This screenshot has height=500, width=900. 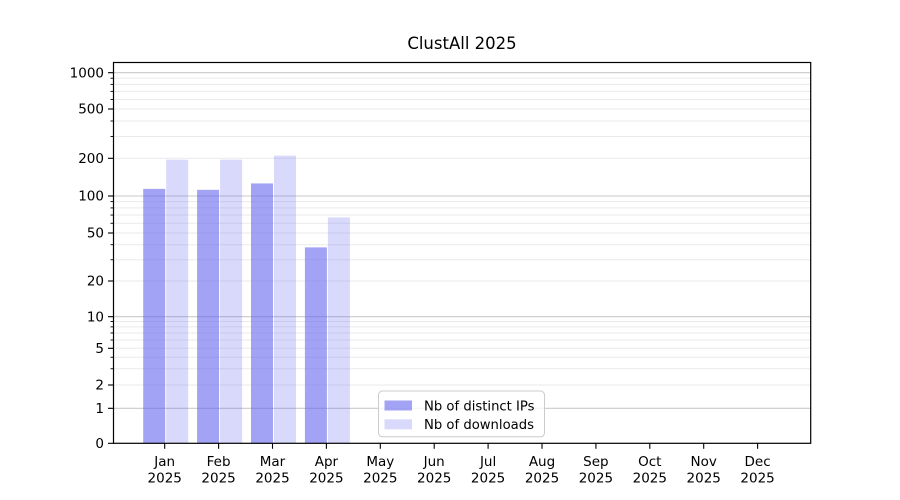 What do you see at coordinates (461, 43) in the screenshot?
I see `chart-title: ClustAll 2025` at bounding box center [461, 43].